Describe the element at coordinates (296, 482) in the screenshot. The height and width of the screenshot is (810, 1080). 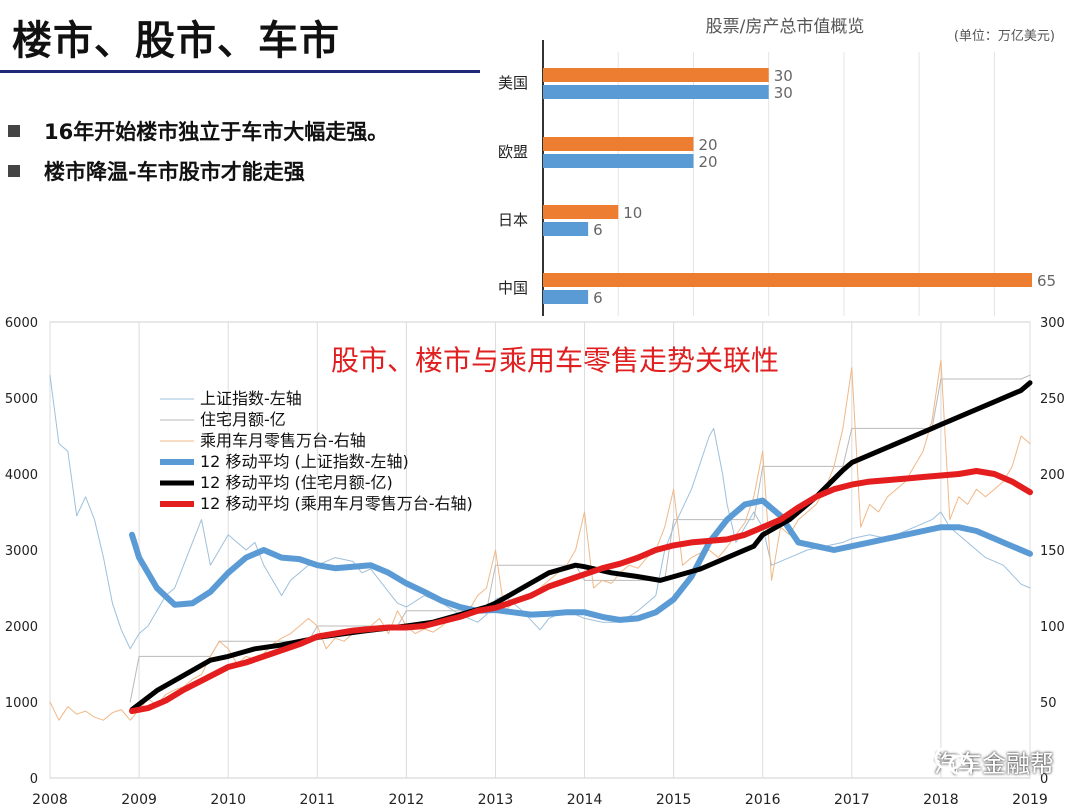
I see `legend-label: 12 移动平均 (住宅月额-亿)` at that location.